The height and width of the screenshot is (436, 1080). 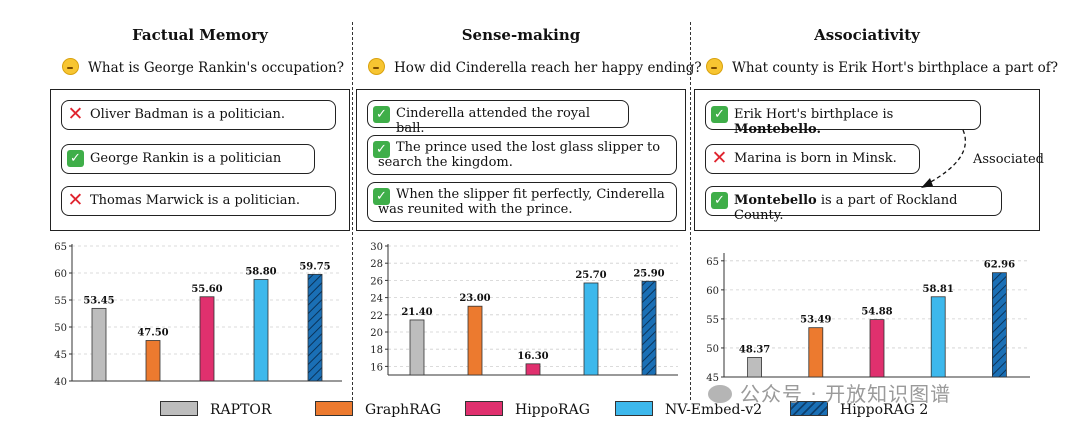 I want to click on y-tick-label: 24, so click(x=376, y=299).